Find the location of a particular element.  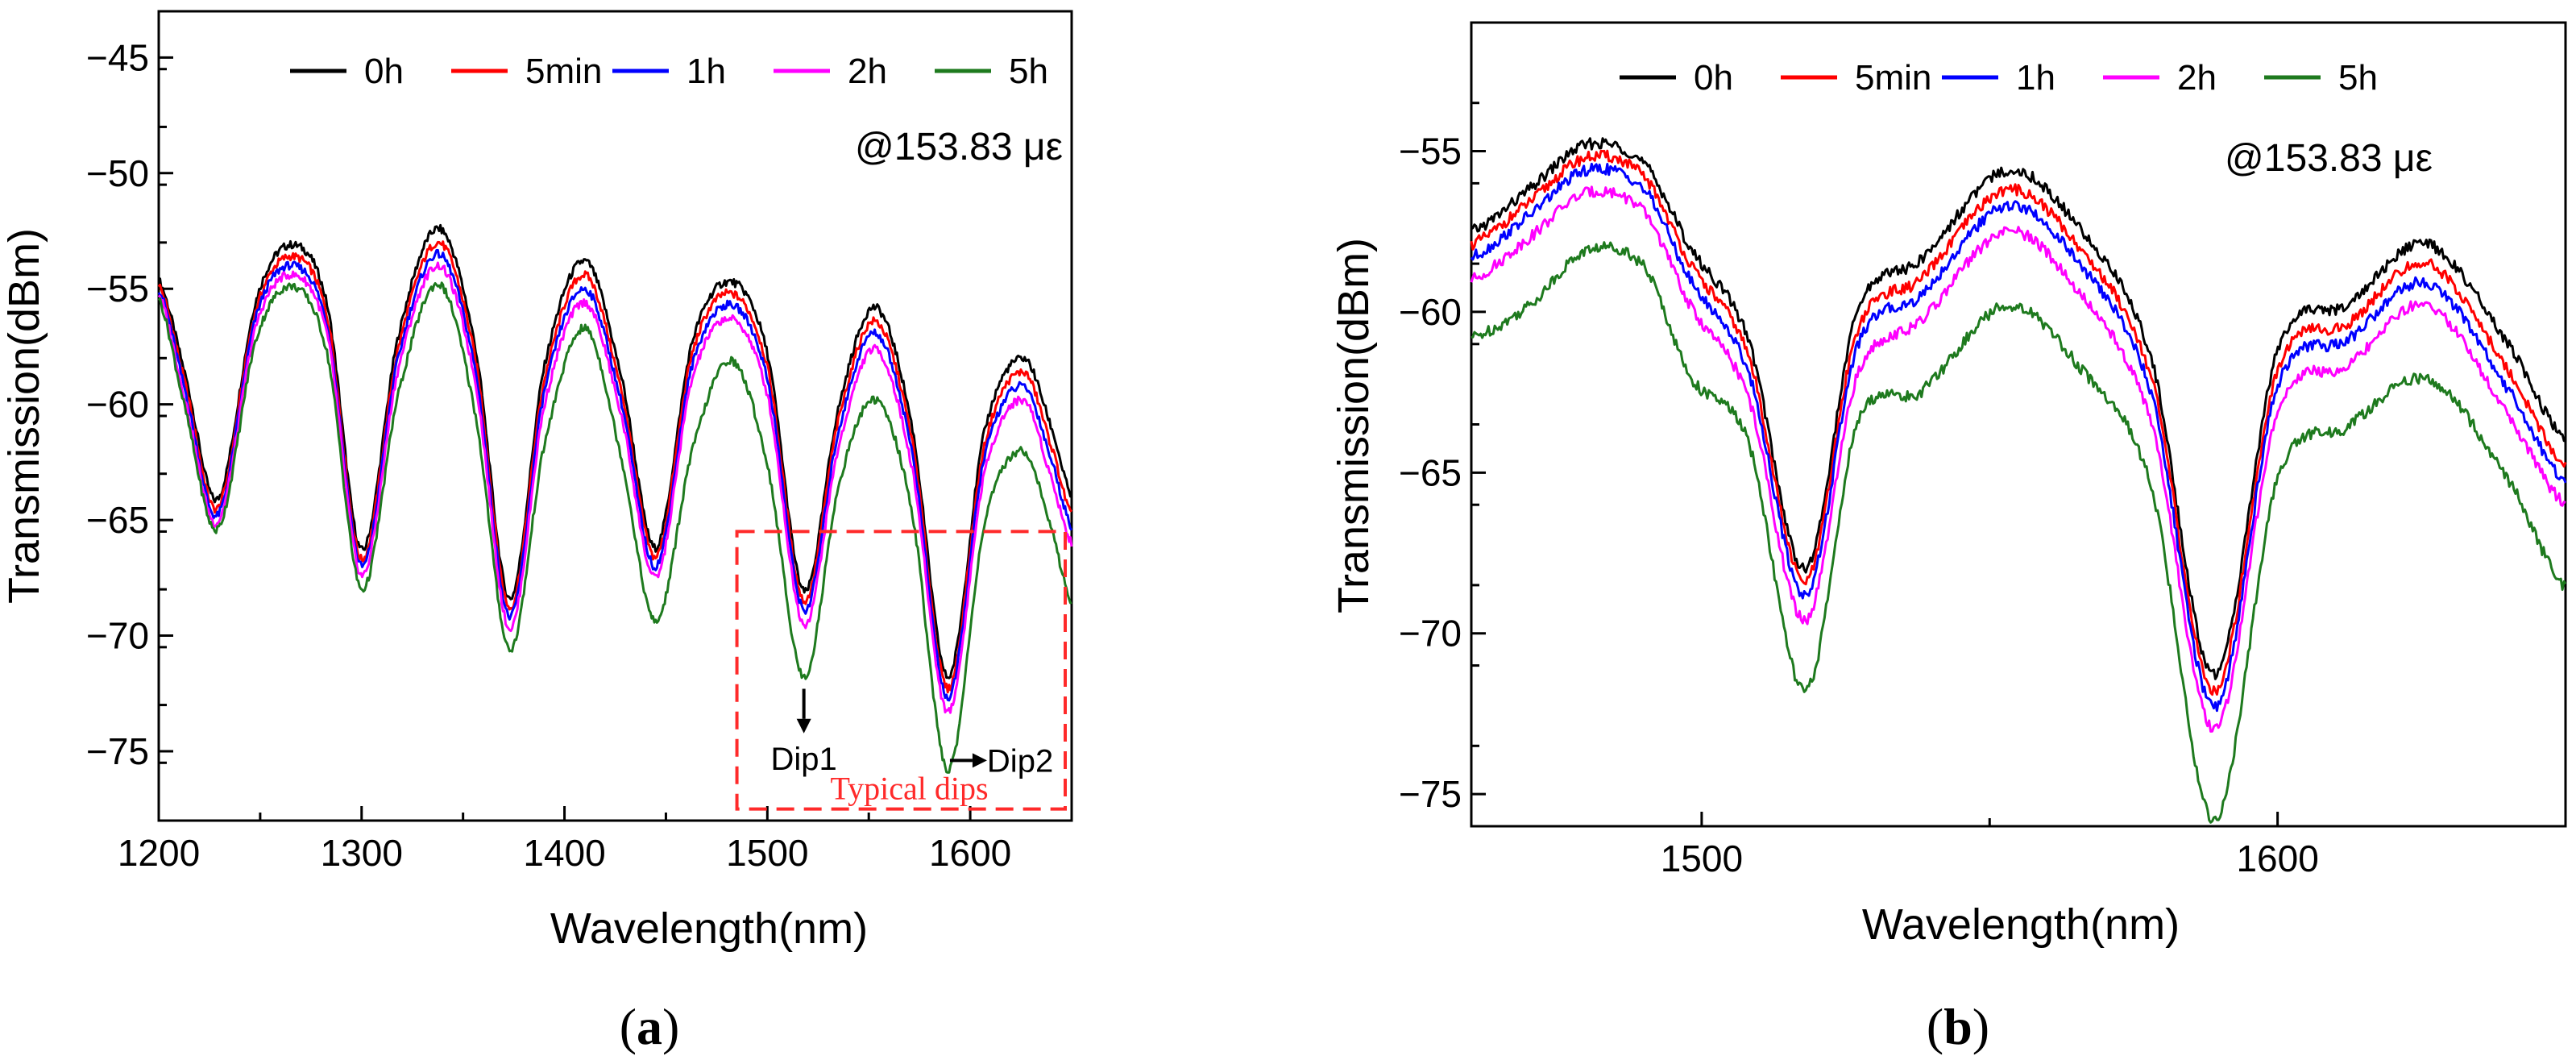

panel-b-label-letter: b is located at coordinates (1957, 1026).